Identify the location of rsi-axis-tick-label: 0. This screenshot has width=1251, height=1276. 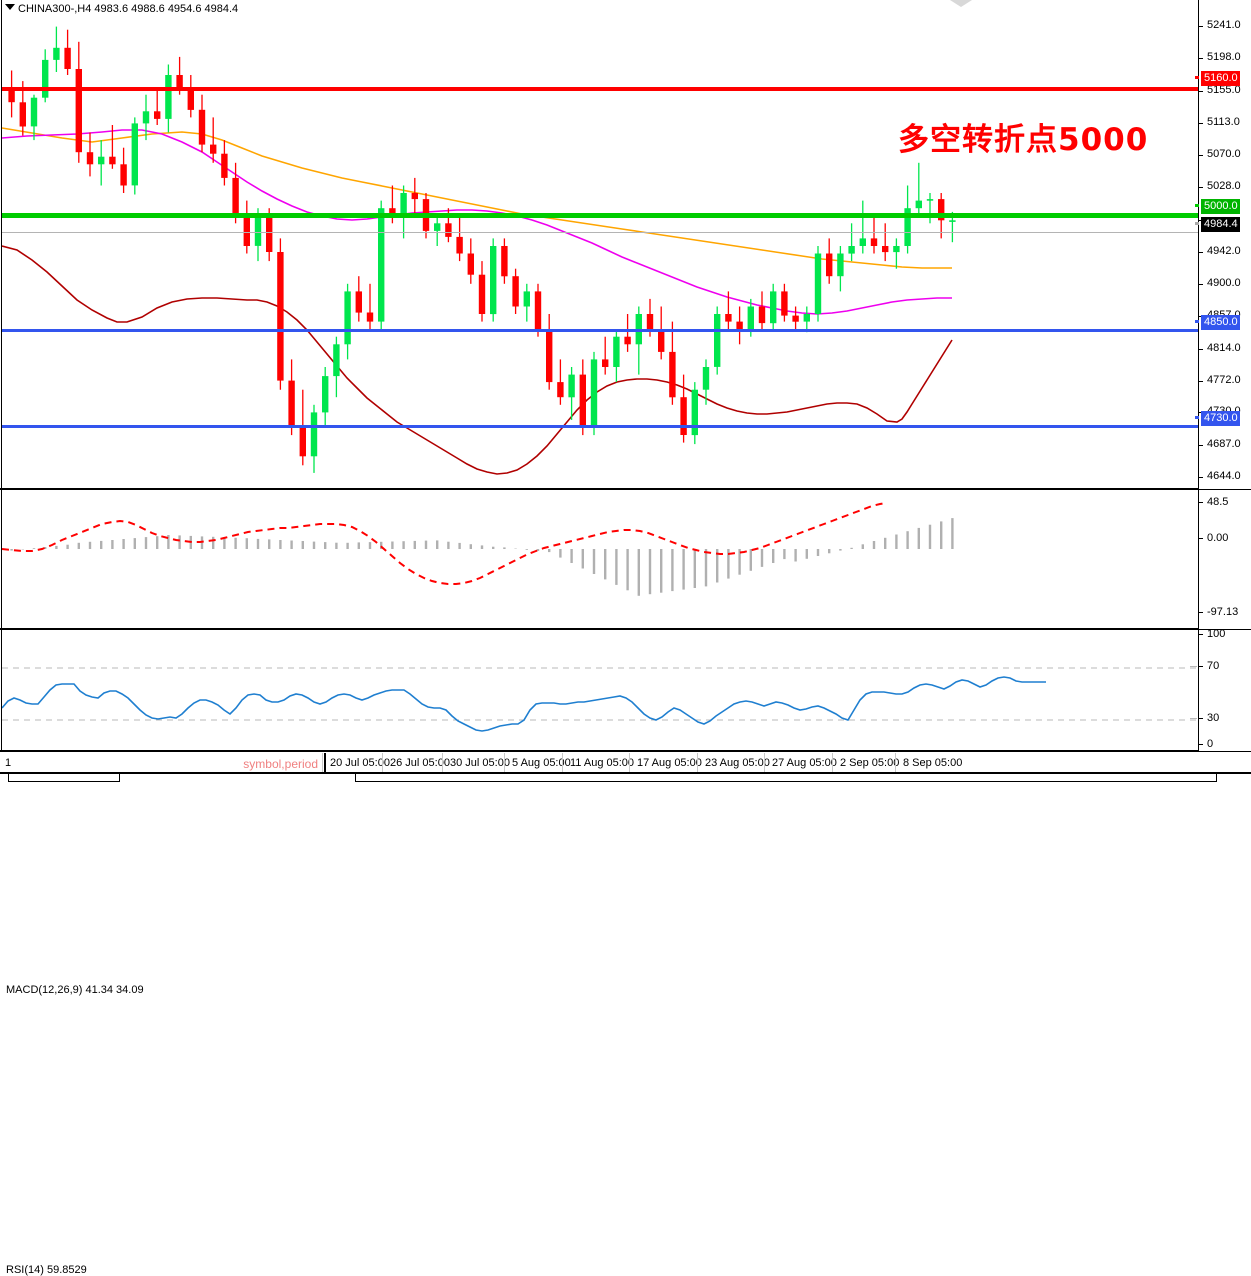
(1210, 744).